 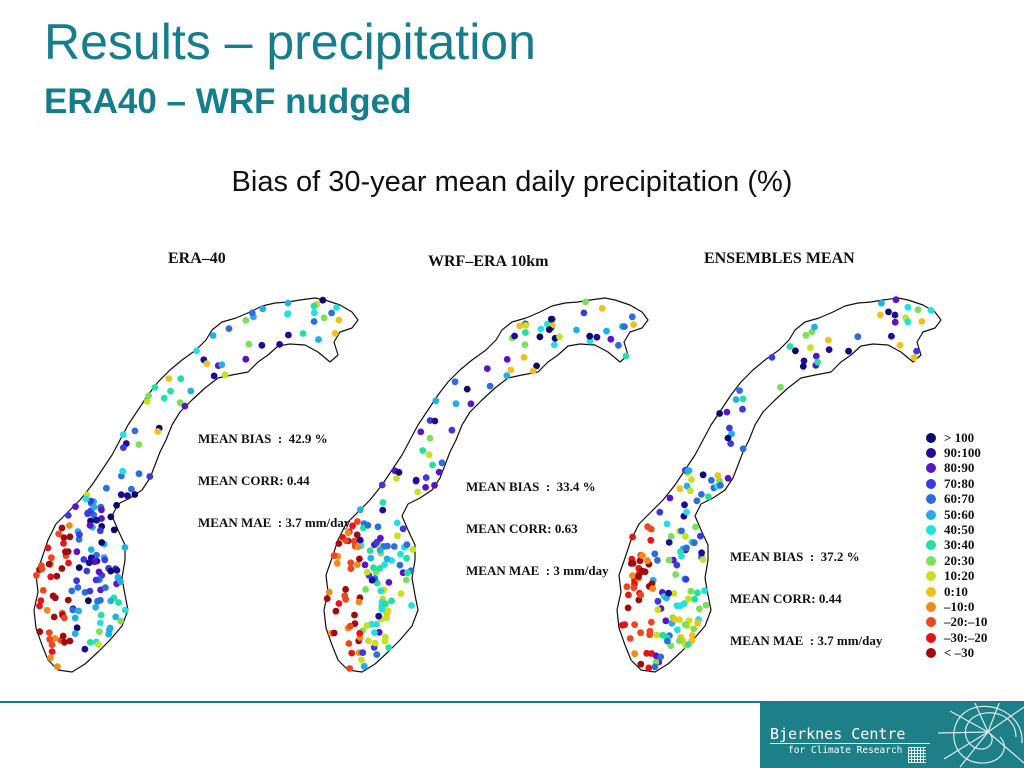 I want to click on legend-label: 60:70, so click(x=959, y=499).